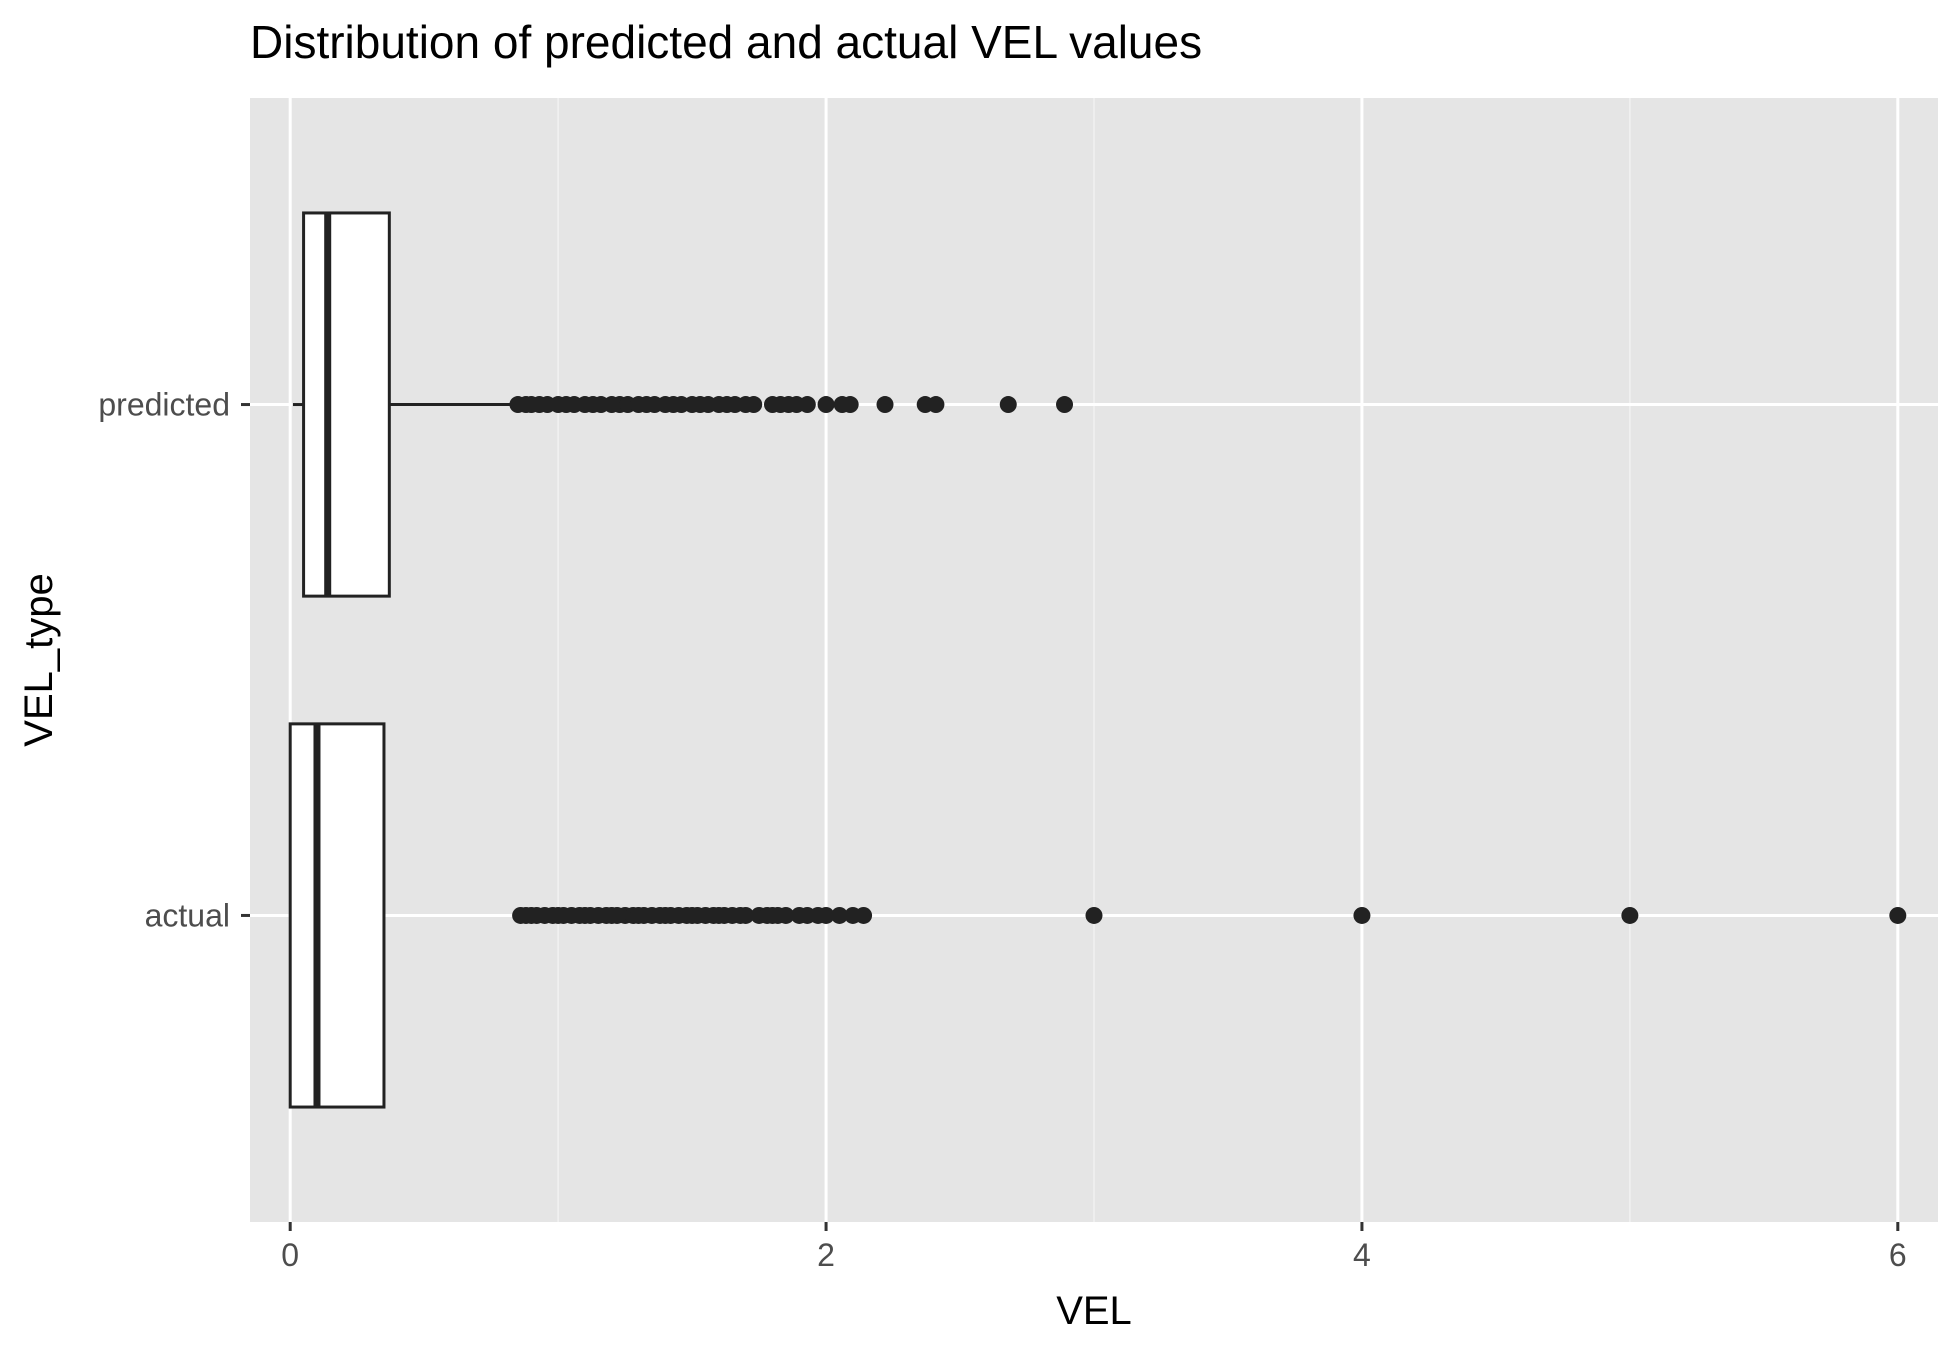  What do you see at coordinates (826, 1255) in the screenshot?
I see `x-tick-label: 2` at bounding box center [826, 1255].